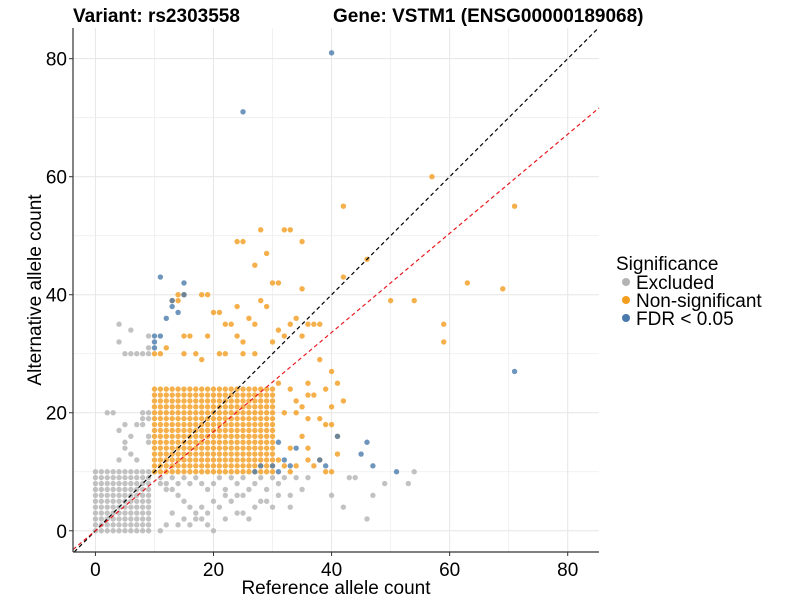  I want to click on y-tick-label: 40, so click(56, 296).